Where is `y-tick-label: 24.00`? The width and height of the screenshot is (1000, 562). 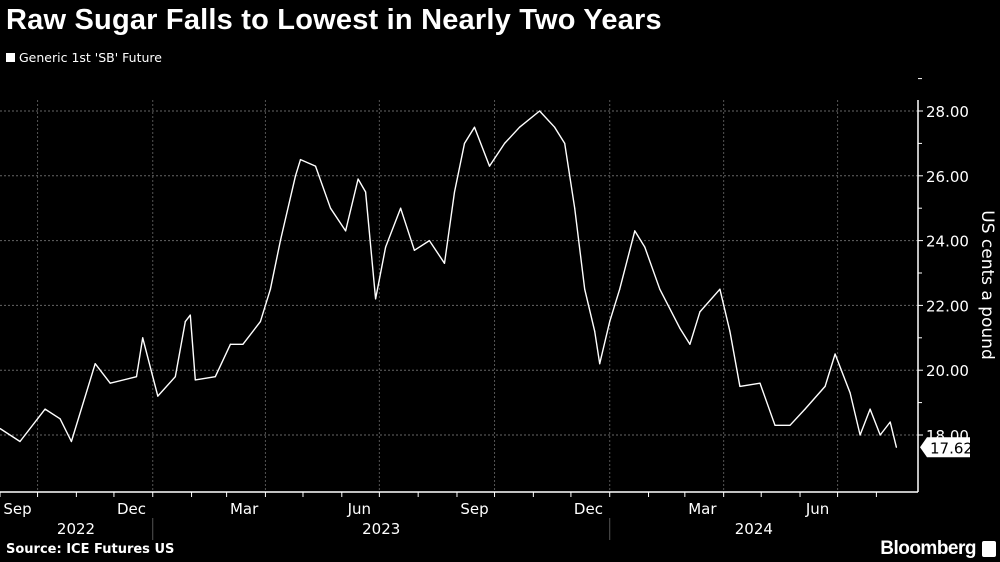 y-tick-label: 24.00 is located at coordinates (947, 242).